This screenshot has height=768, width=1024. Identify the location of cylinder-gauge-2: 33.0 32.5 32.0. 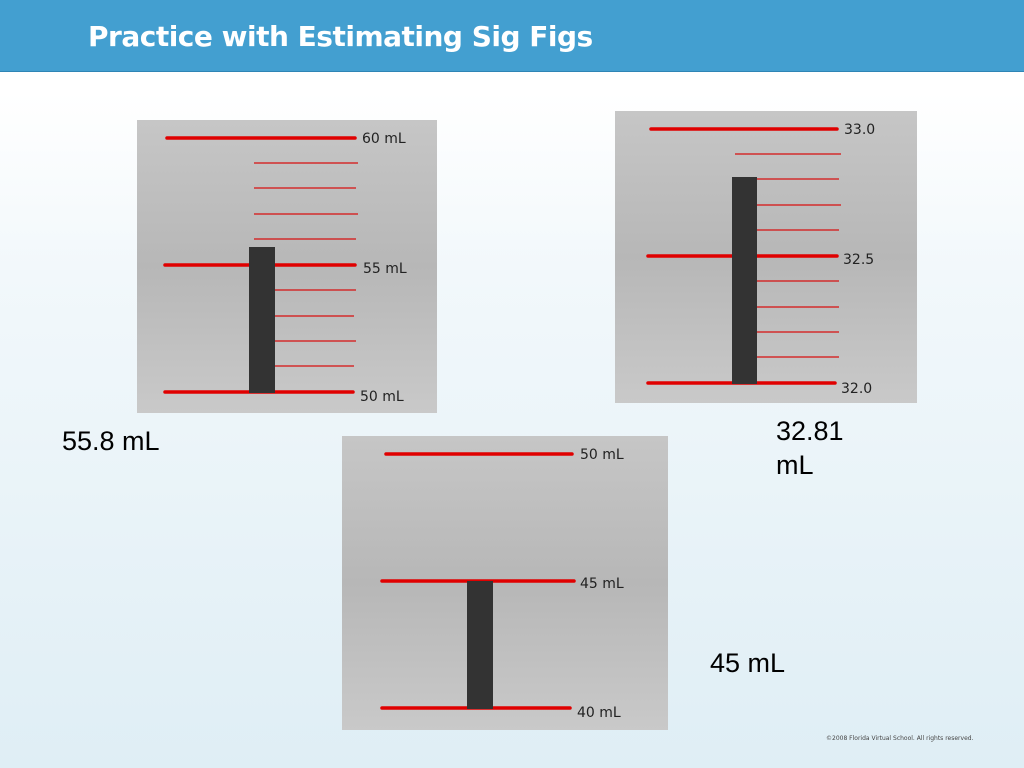
(766, 257).